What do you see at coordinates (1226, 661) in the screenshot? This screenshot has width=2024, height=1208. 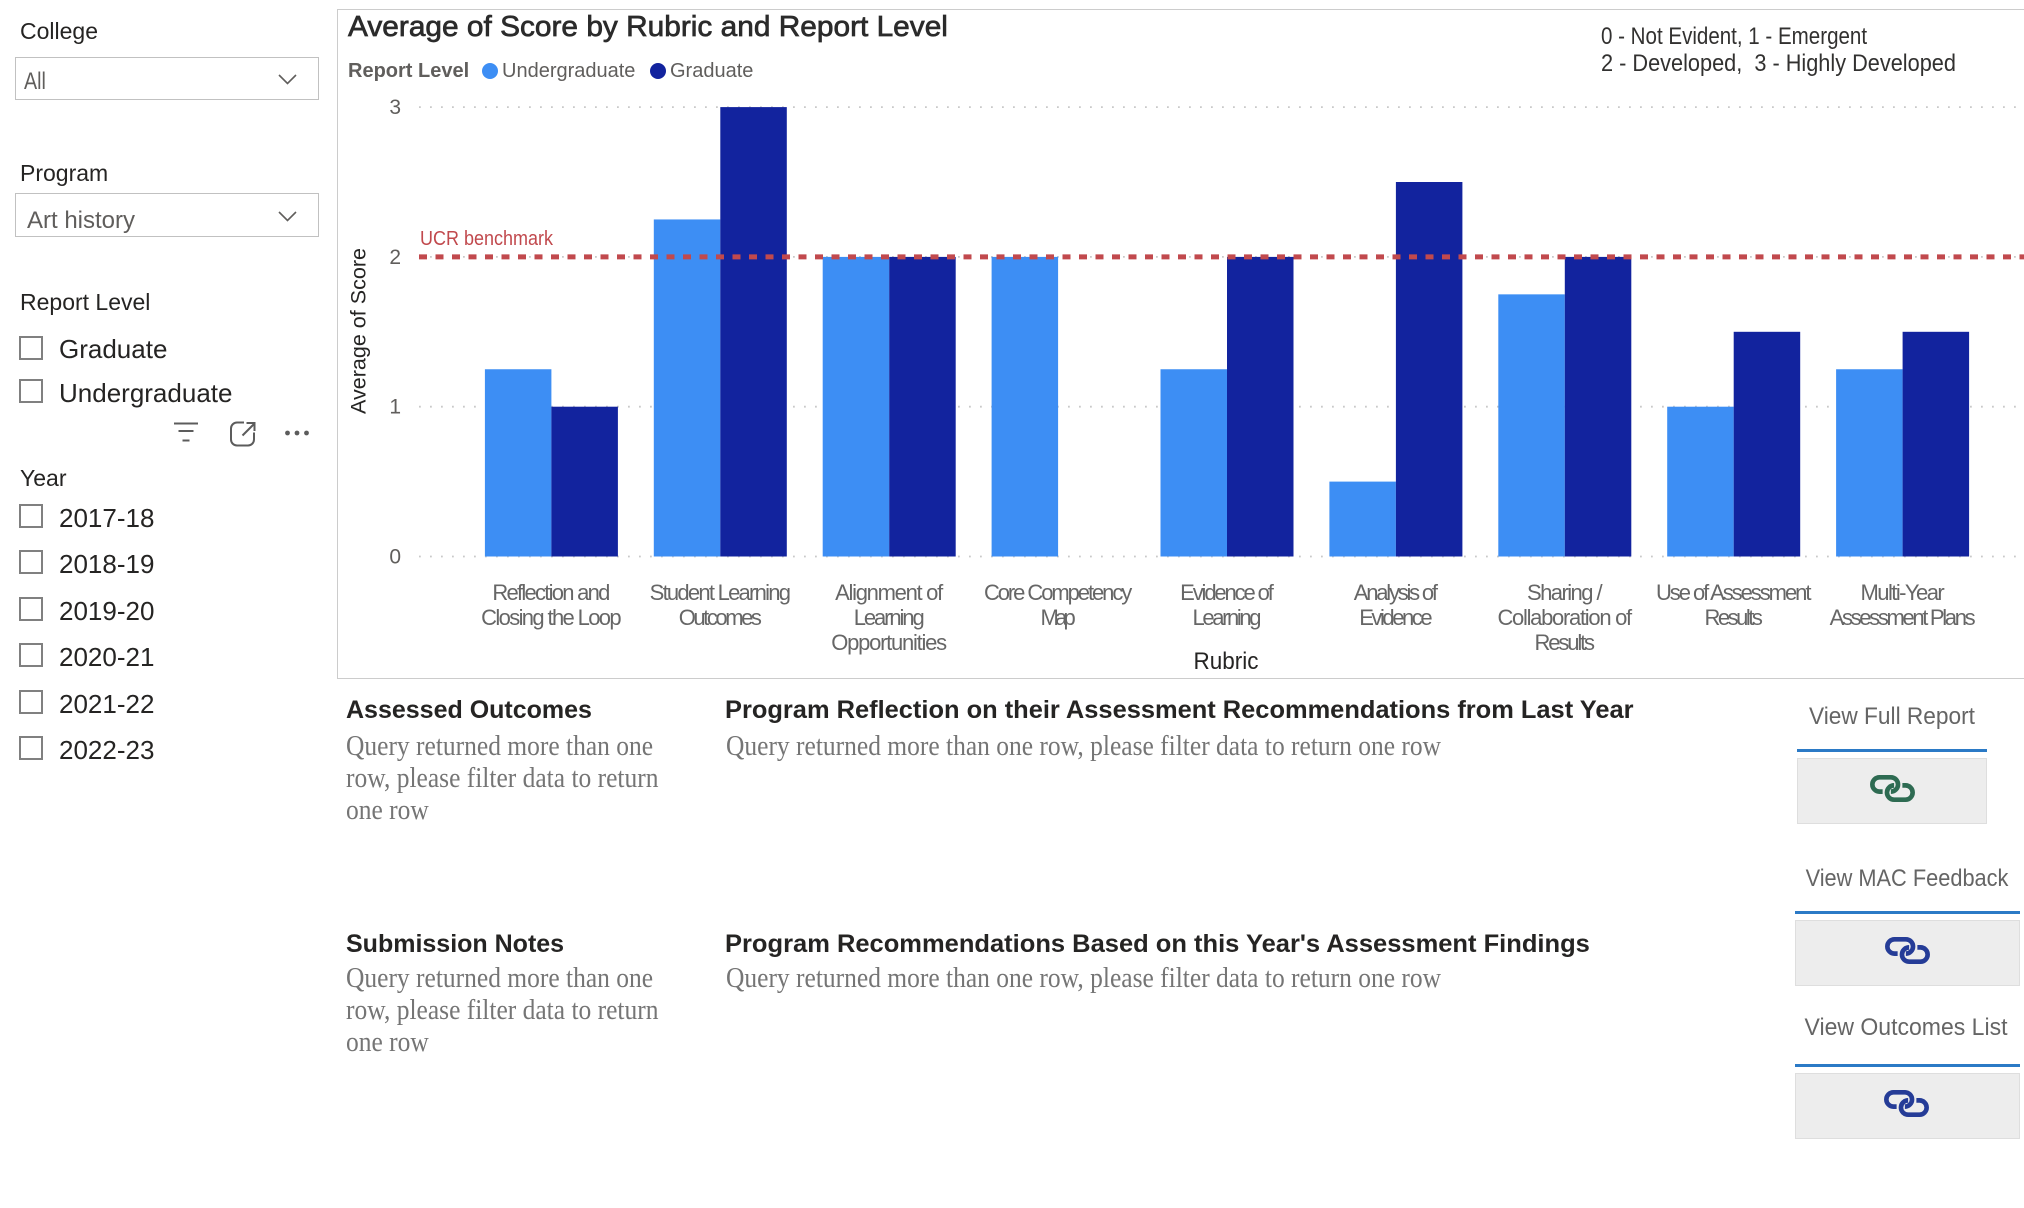 I see `svg-text: Rubric` at bounding box center [1226, 661].